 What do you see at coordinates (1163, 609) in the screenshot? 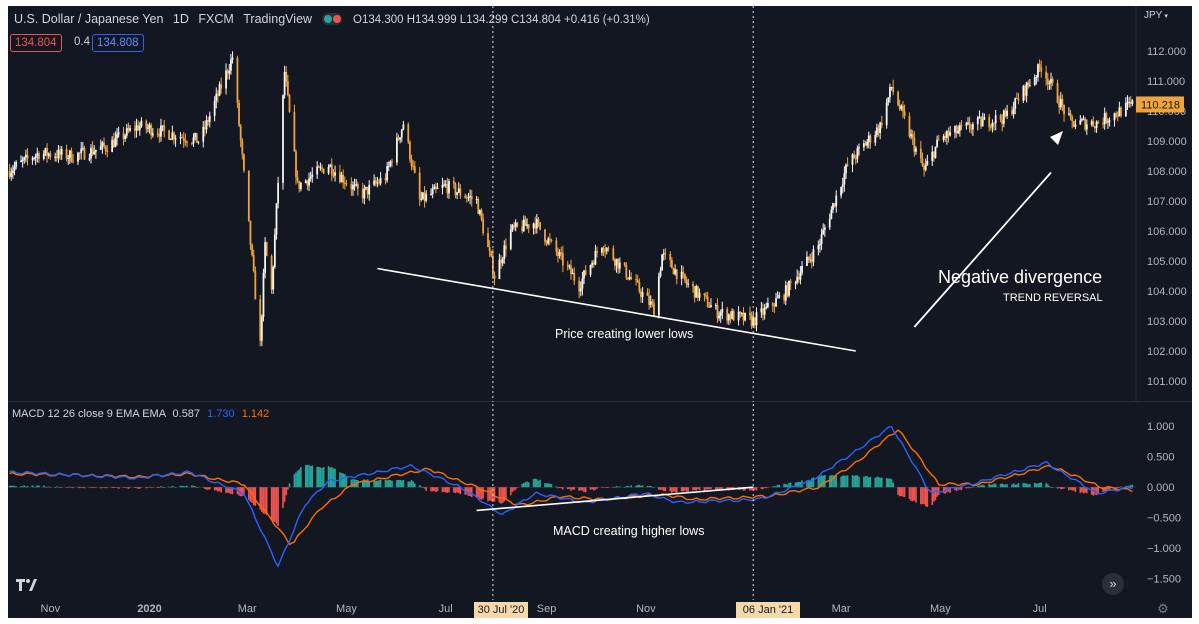
I see `settings-gear-button: ⚙` at bounding box center [1163, 609].